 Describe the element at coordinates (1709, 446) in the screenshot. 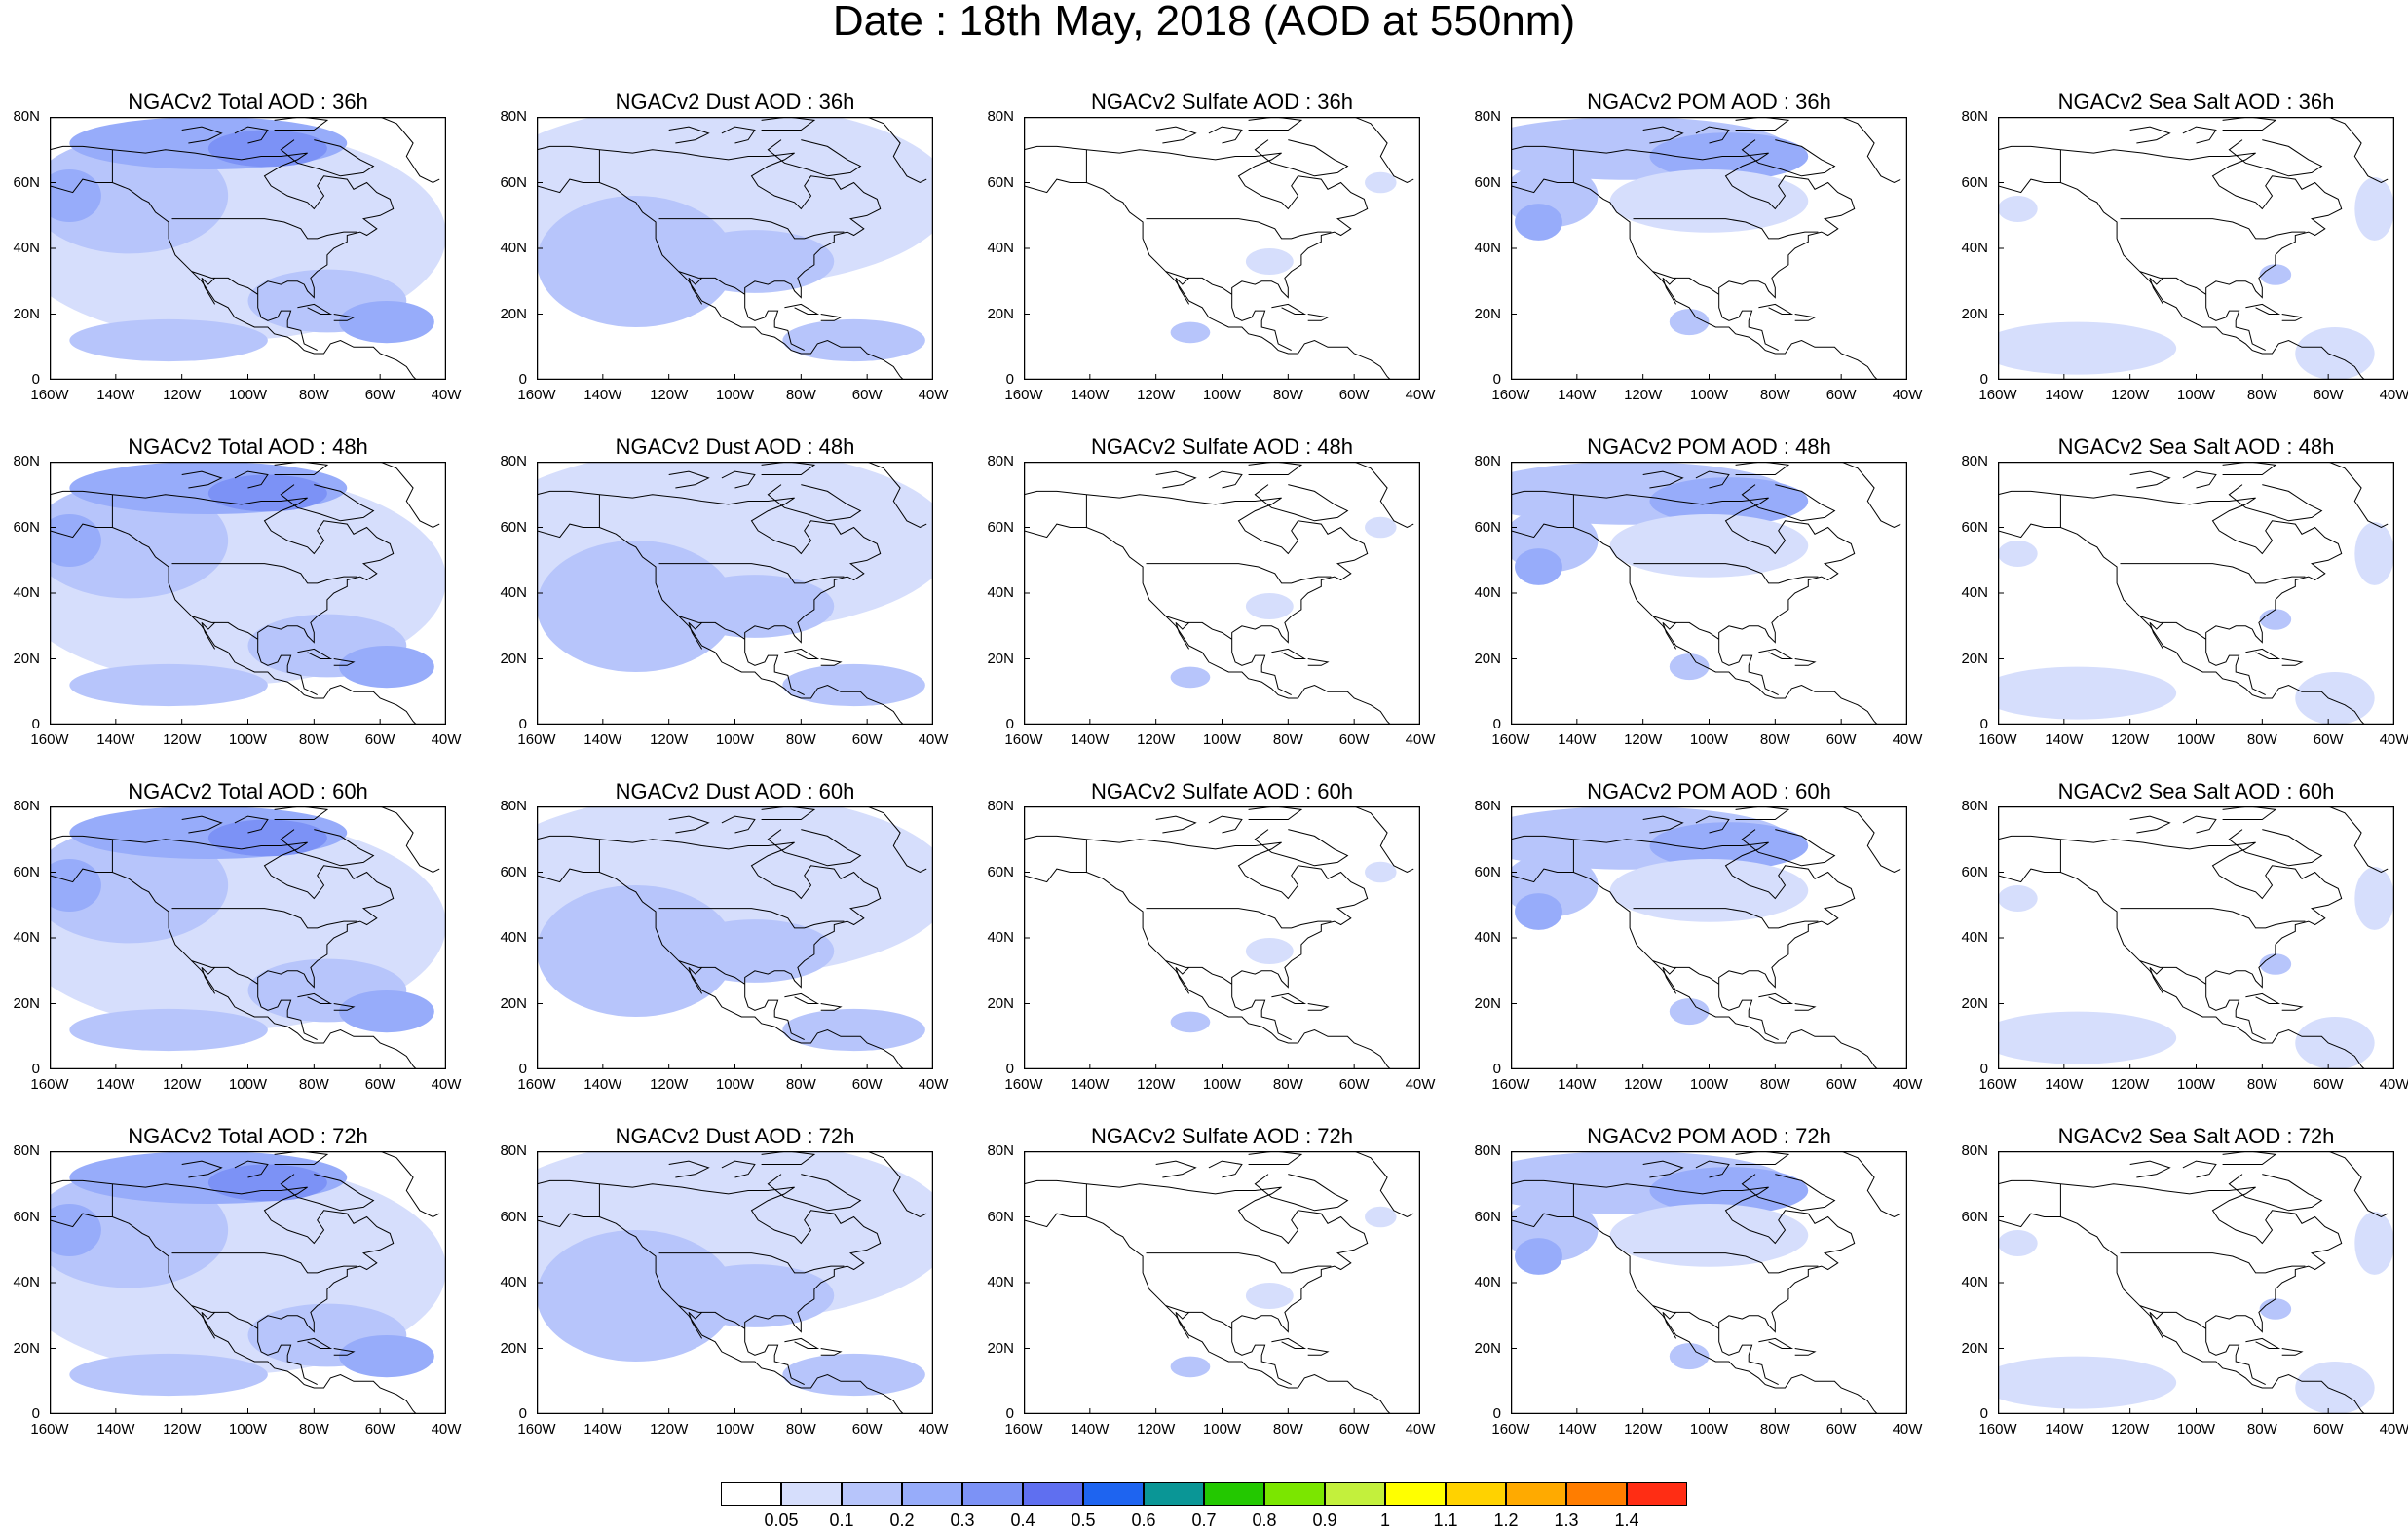

I see `panel-title: NGACv2 POM AOD : 48h` at that location.